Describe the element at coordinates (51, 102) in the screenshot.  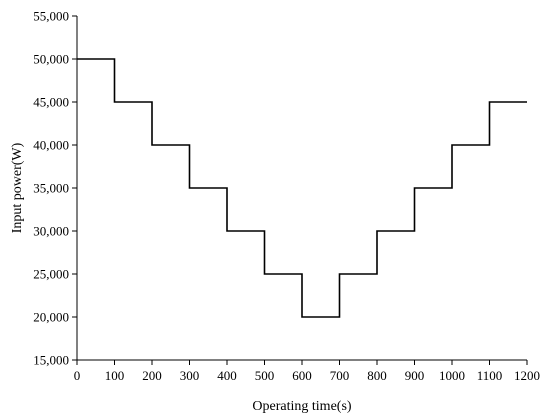
I see `y-tick-label: 45,000` at that location.